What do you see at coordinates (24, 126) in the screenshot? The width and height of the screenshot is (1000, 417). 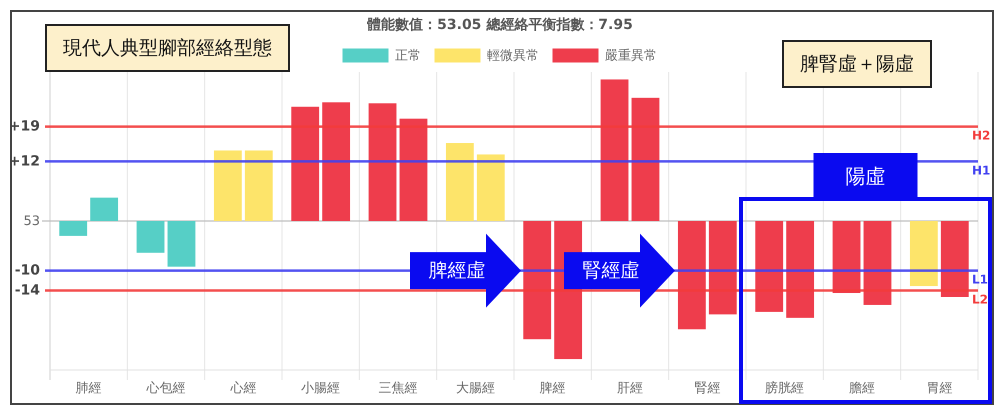 I see `y-tick-label: +19` at bounding box center [24, 126].